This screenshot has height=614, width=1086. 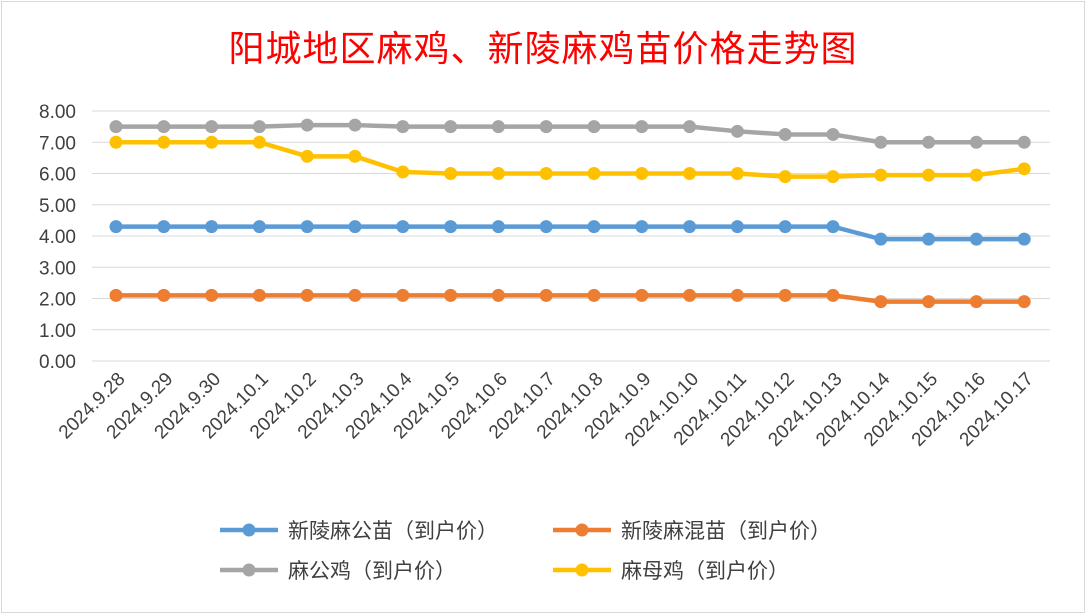 I want to click on y-tick-label: 7.00, so click(x=57, y=143).